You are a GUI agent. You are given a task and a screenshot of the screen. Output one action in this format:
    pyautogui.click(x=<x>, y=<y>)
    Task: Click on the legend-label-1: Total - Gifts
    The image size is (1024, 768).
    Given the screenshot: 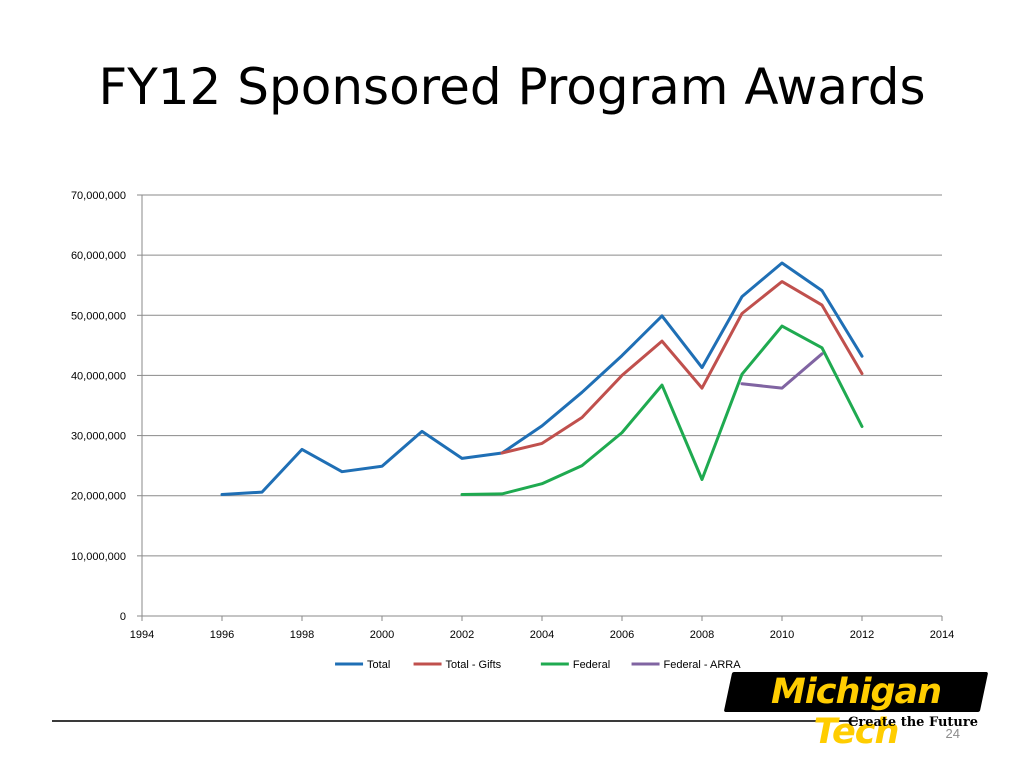 What is the action you would take?
    pyautogui.click(x=474, y=665)
    